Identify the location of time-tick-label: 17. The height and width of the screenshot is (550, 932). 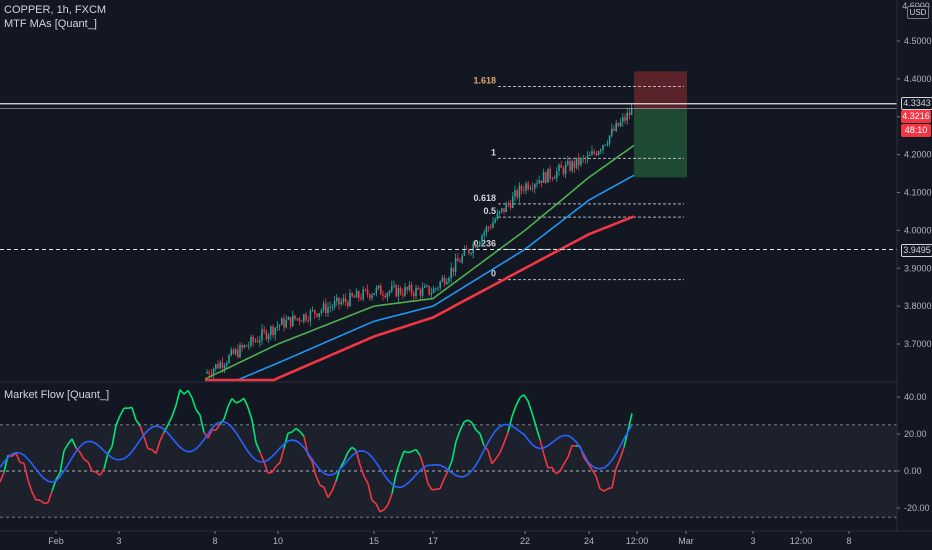
(433, 541).